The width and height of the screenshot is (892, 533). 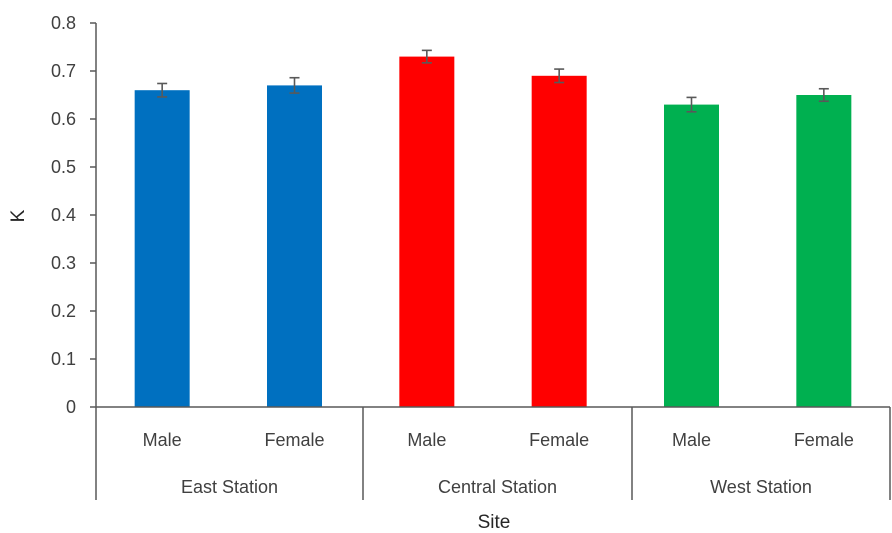 I want to click on group-label: Central Station, so click(x=497, y=487).